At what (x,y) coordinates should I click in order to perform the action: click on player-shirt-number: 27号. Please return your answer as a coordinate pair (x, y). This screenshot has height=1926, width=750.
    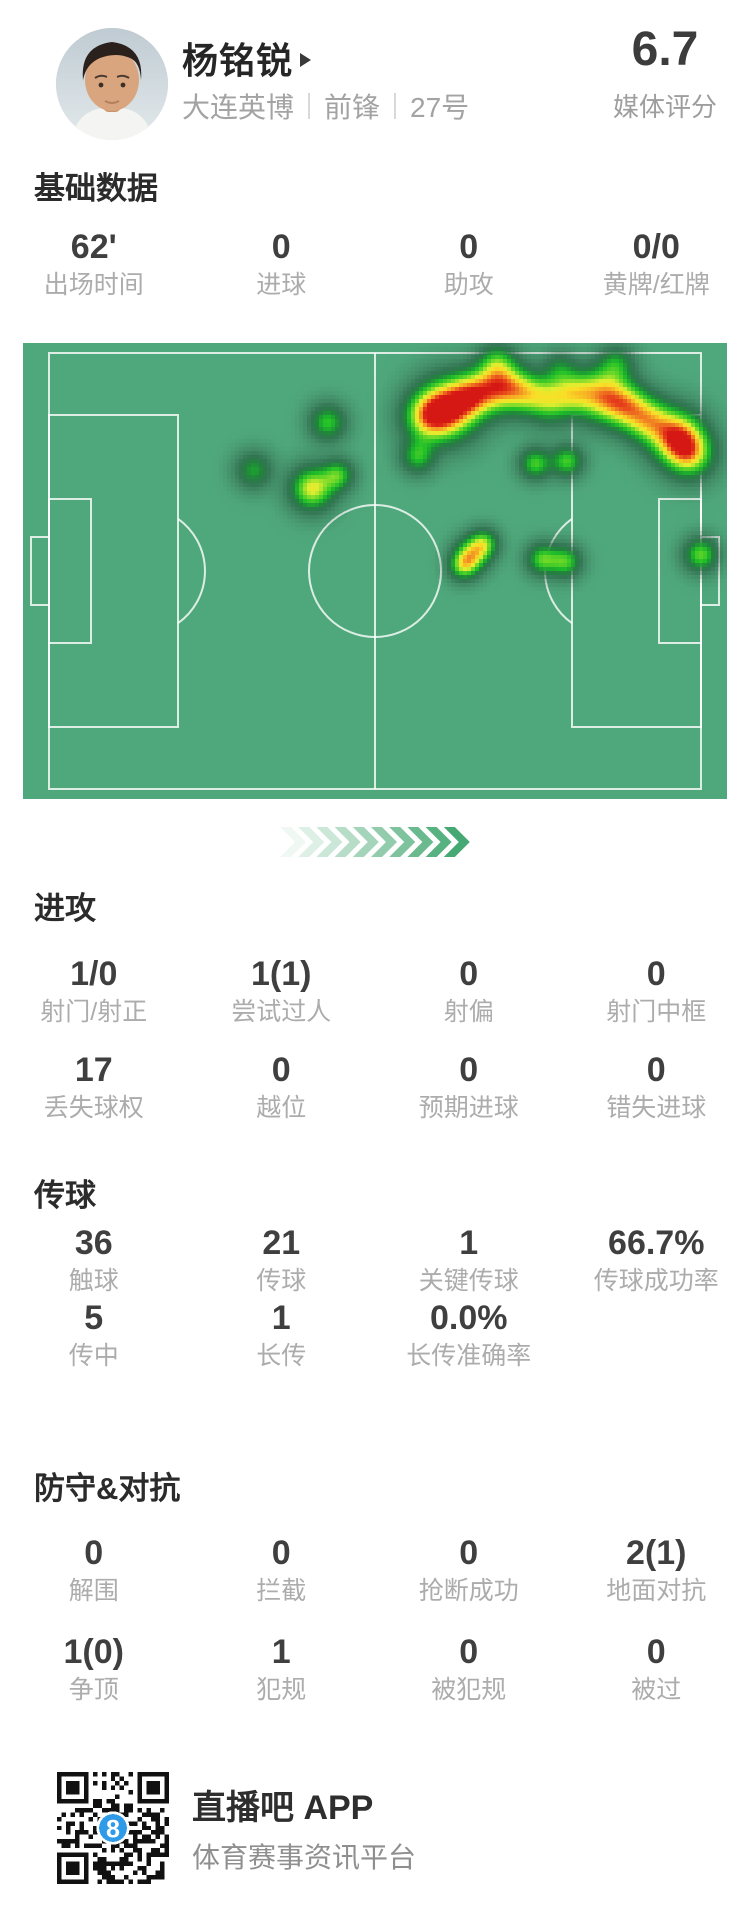
    Looking at the image, I should click on (440, 107).